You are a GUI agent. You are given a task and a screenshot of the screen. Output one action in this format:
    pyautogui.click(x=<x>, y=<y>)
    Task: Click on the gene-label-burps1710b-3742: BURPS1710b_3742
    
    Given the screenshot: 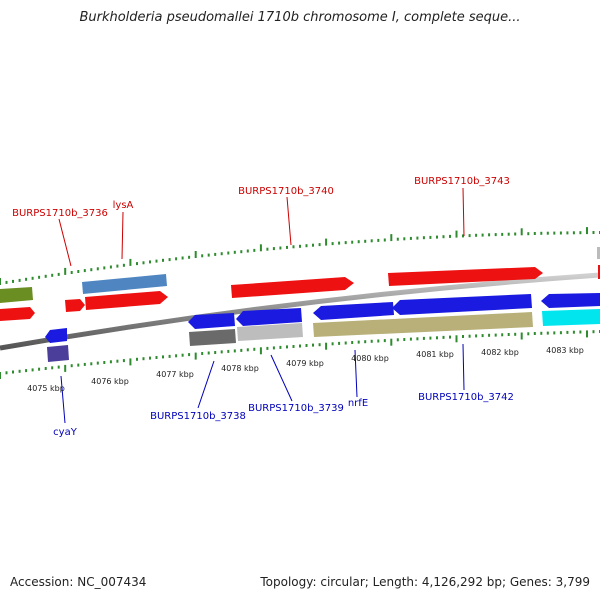 What is the action you would take?
    pyautogui.click(x=466, y=397)
    